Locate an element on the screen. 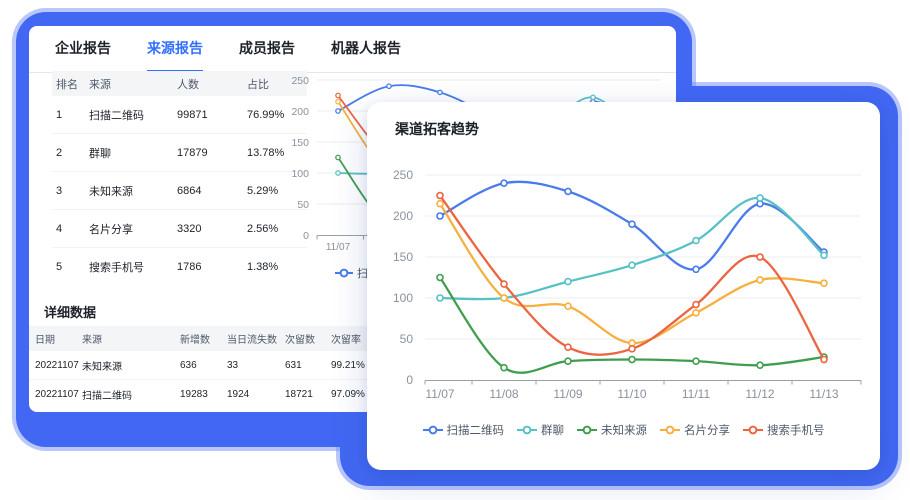 This screenshot has width=910, height=500. col-count: 人数 is located at coordinates (188, 84).